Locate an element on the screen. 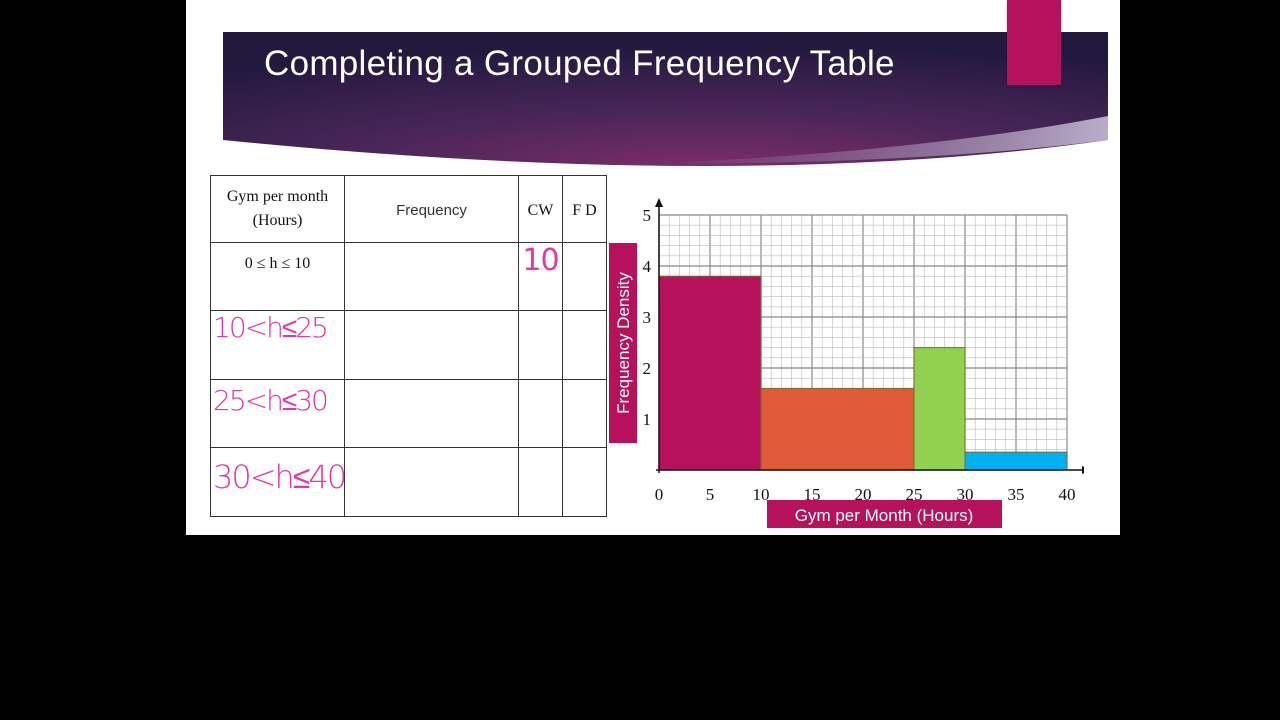 The height and width of the screenshot is (720, 1280). x-tick-label: 15 is located at coordinates (812, 494).